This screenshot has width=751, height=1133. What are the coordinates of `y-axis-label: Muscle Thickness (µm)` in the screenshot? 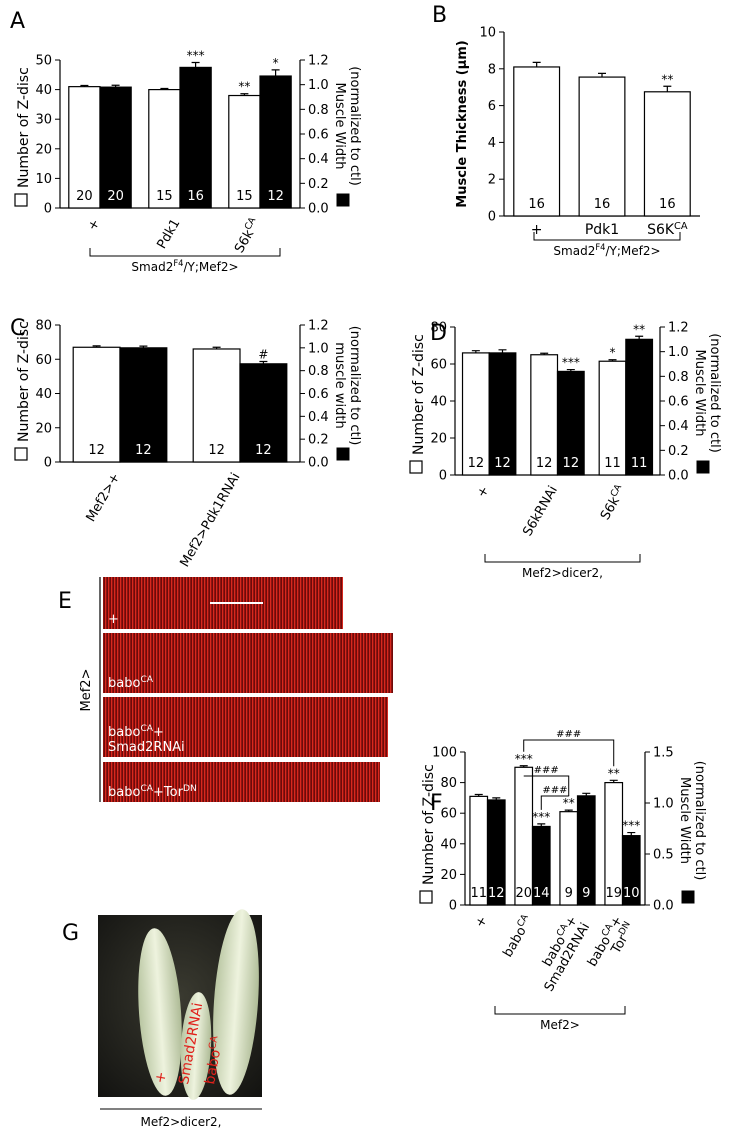 It's located at (462, 123).